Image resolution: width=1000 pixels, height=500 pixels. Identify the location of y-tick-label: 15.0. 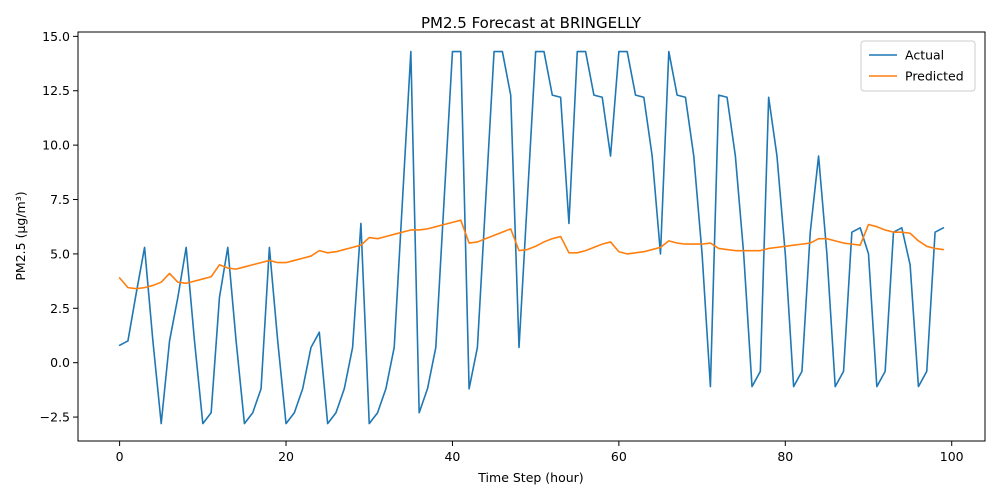
(56, 36).